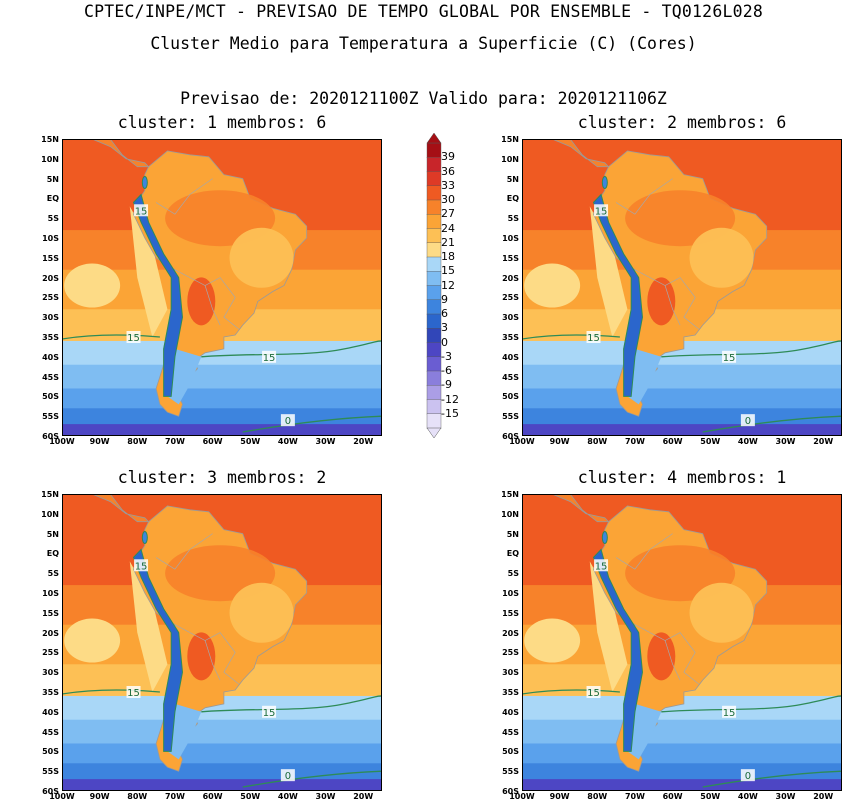 The image size is (847, 803). What do you see at coordinates (120, 508) in the screenshot?
I see `central-america-landmass` at bounding box center [120, 508].